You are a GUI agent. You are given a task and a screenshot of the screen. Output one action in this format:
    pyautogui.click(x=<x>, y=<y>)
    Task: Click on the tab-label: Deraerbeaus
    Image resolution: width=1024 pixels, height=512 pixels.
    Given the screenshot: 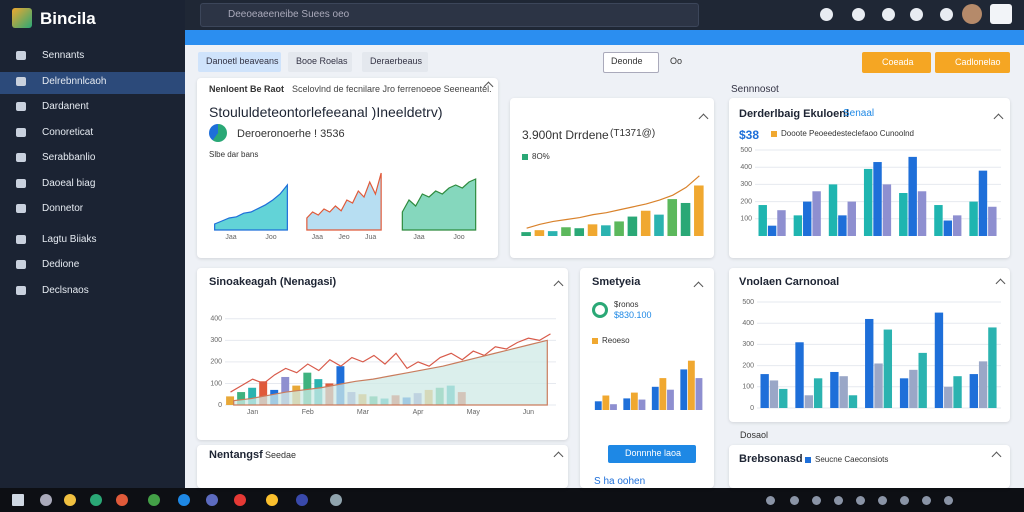 What is the action you would take?
    pyautogui.click(x=396, y=61)
    